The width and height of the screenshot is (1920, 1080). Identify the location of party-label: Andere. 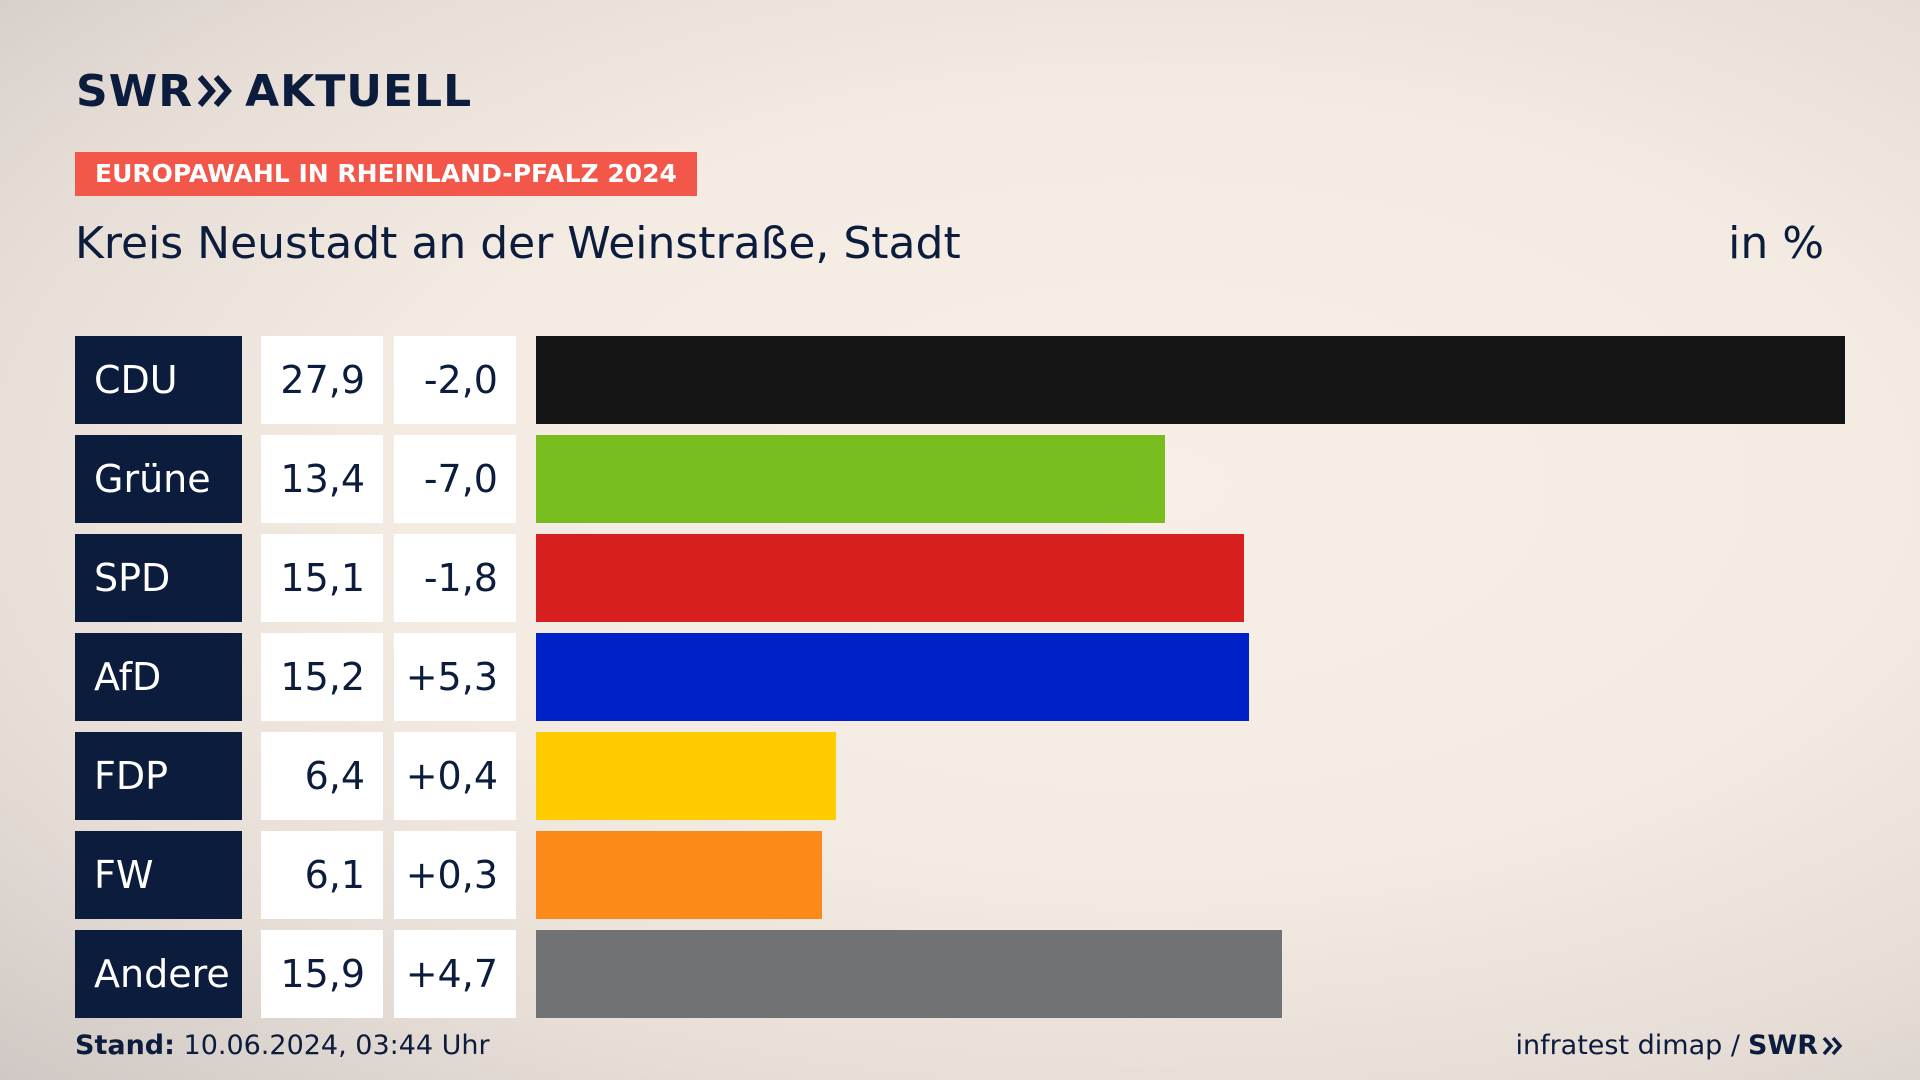
(158, 974).